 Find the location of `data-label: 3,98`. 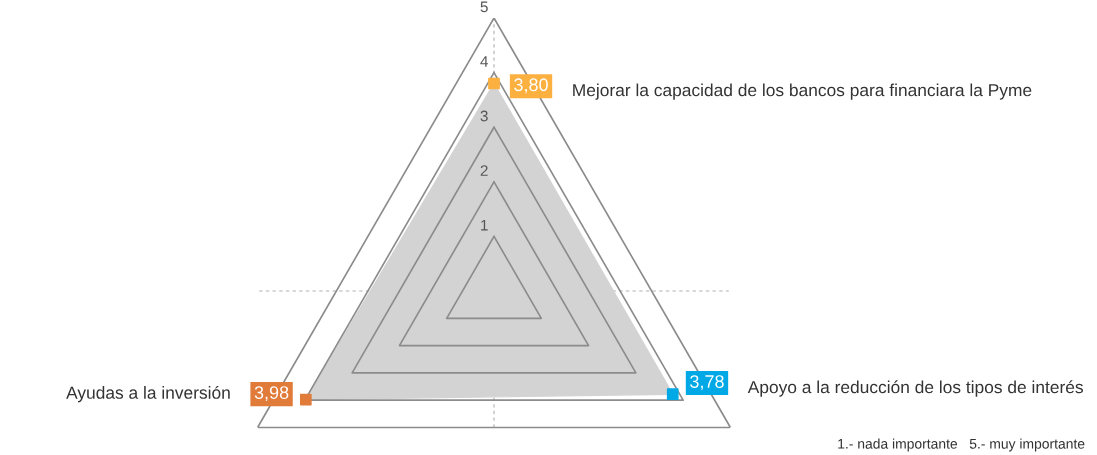

data-label: 3,98 is located at coordinates (271, 394).